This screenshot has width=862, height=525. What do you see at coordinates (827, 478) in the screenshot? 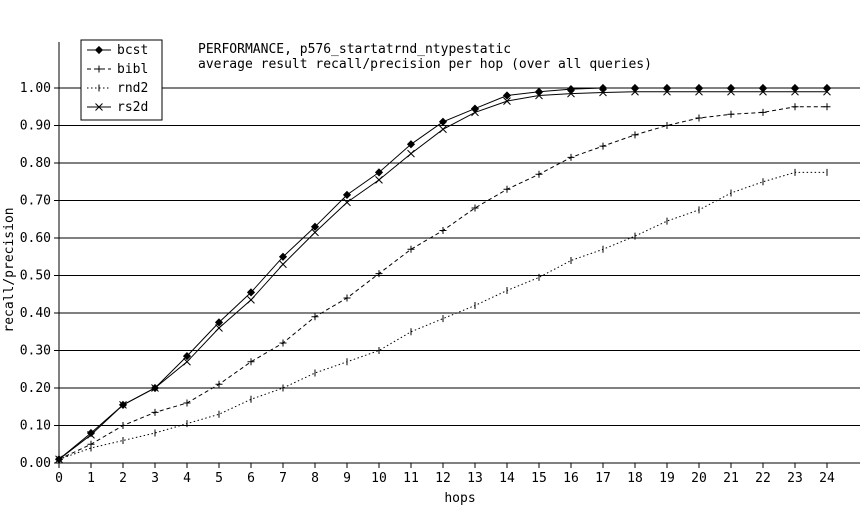
I see `x-tick-label: 24` at bounding box center [827, 478].